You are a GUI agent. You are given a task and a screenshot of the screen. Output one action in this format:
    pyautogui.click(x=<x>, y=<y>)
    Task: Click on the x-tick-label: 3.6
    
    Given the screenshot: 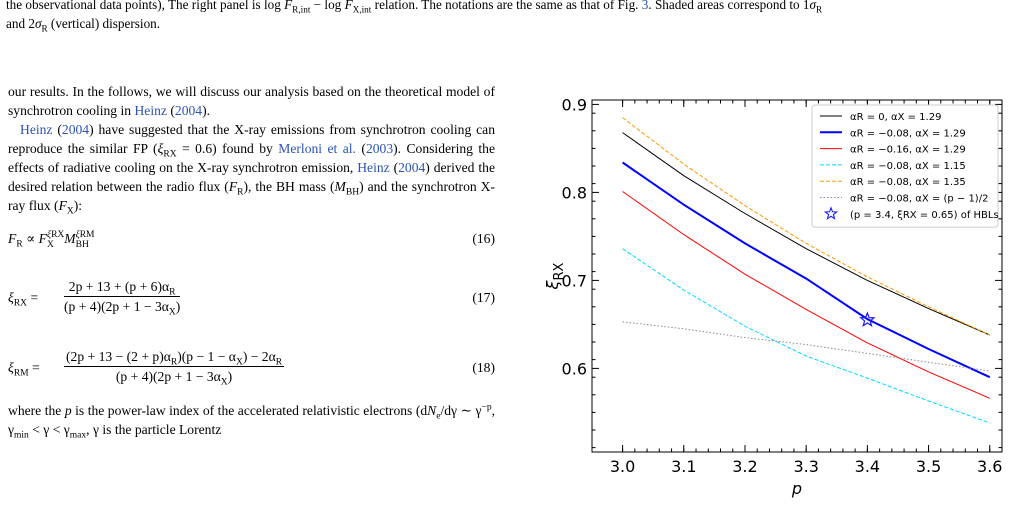 What is the action you would take?
    pyautogui.click(x=989, y=466)
    